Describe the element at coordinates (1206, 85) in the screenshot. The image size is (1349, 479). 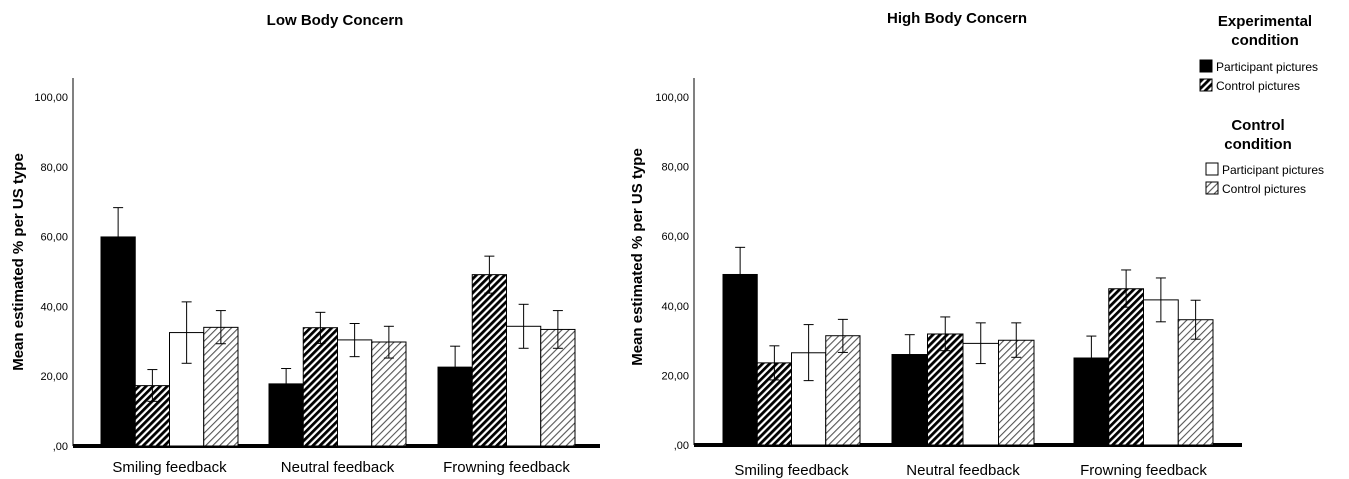
I see `legend-swatch-dark-hatch` at that location.